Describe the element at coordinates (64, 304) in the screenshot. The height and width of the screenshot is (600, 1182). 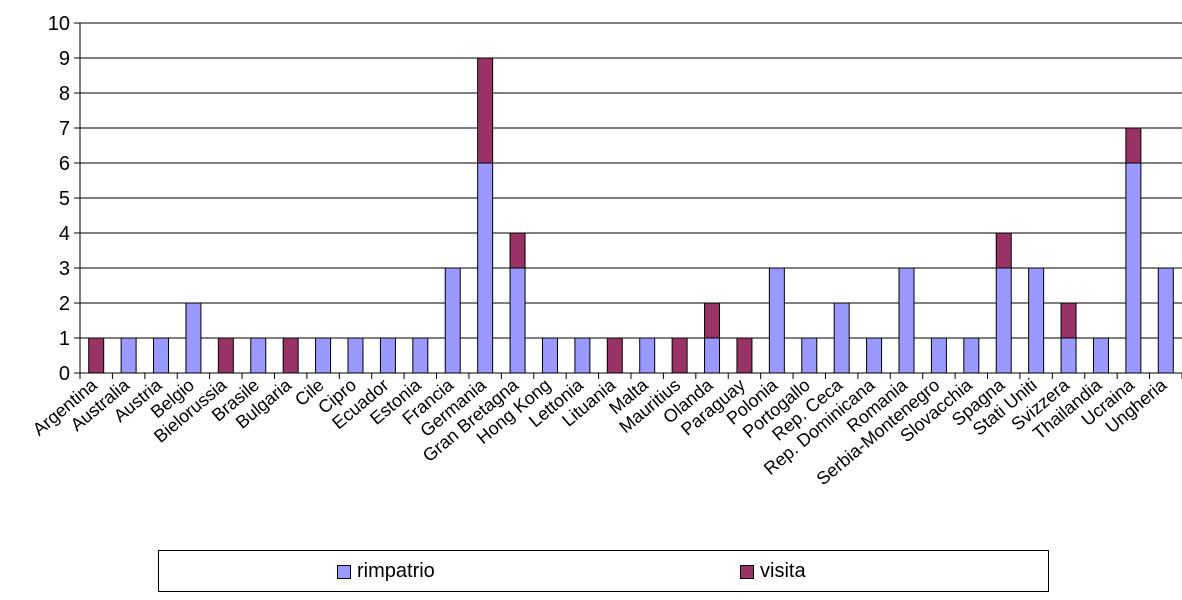
I see `y-tick-label: 2` at that location.